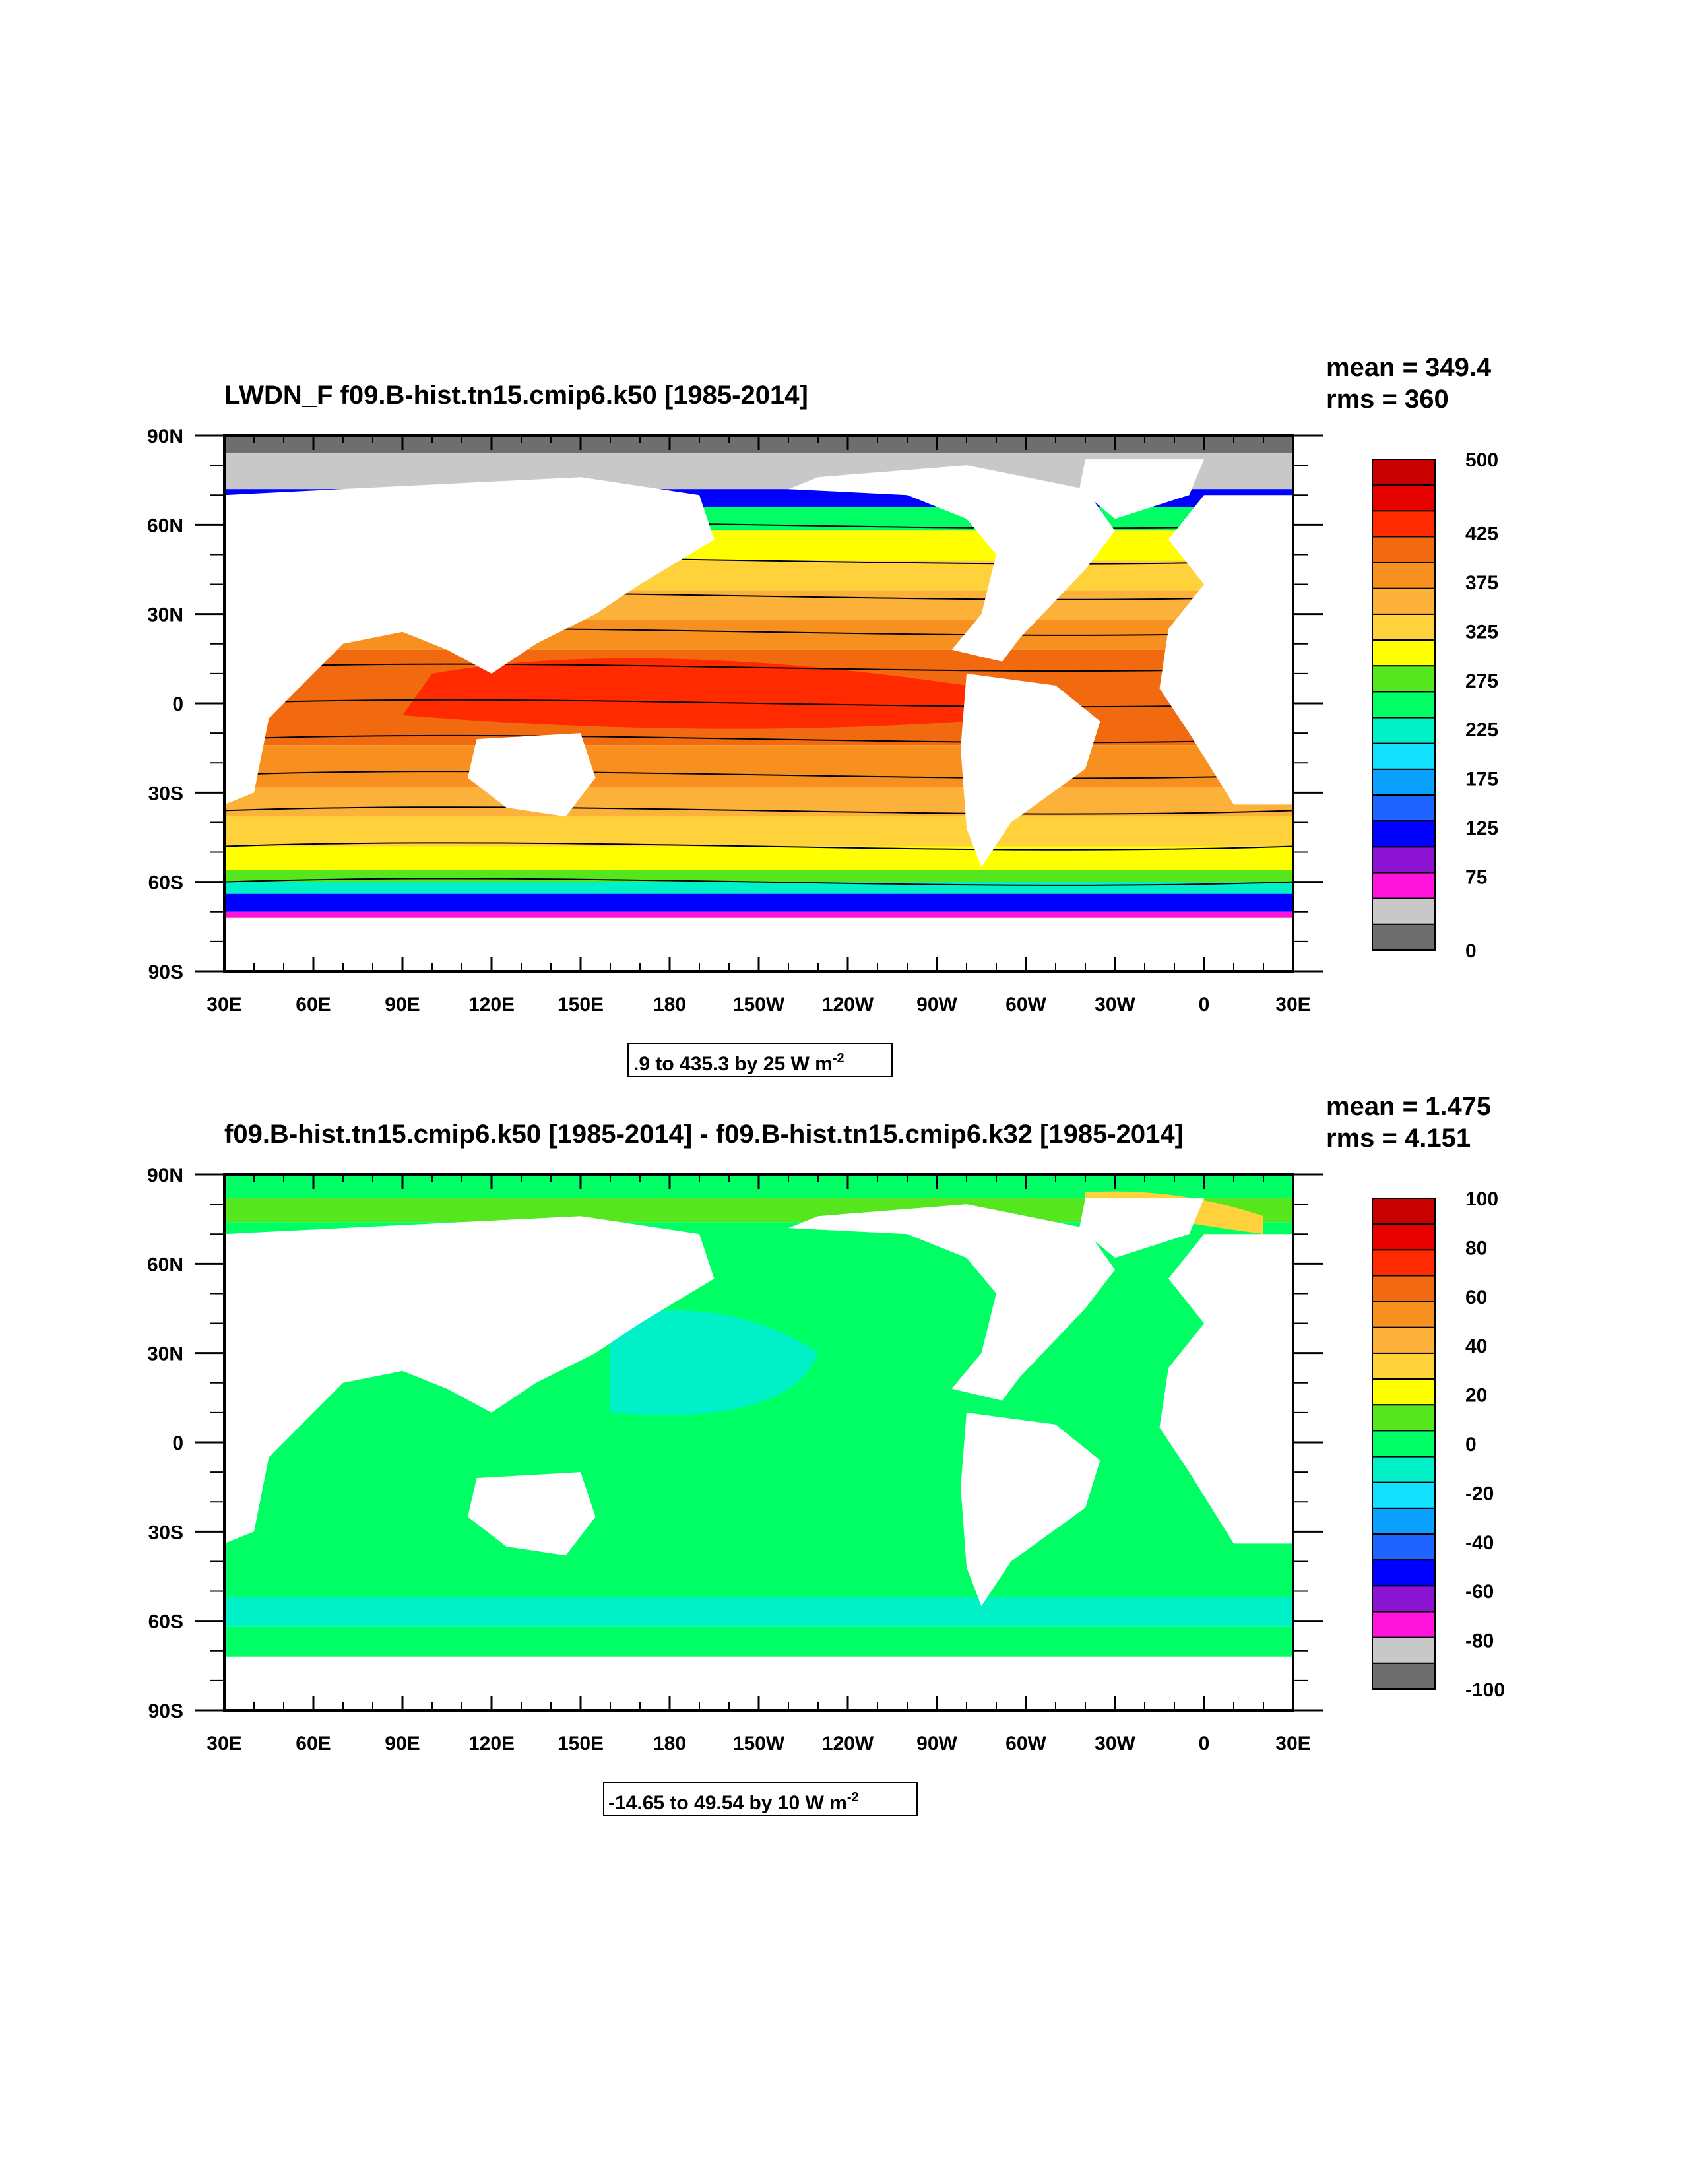 The image size is (1689, 2184). What do you see at coordinates (1479, 1493) in the screenshot?
I see `colorbar-label: -20` at bounding box center [1479, 1493].